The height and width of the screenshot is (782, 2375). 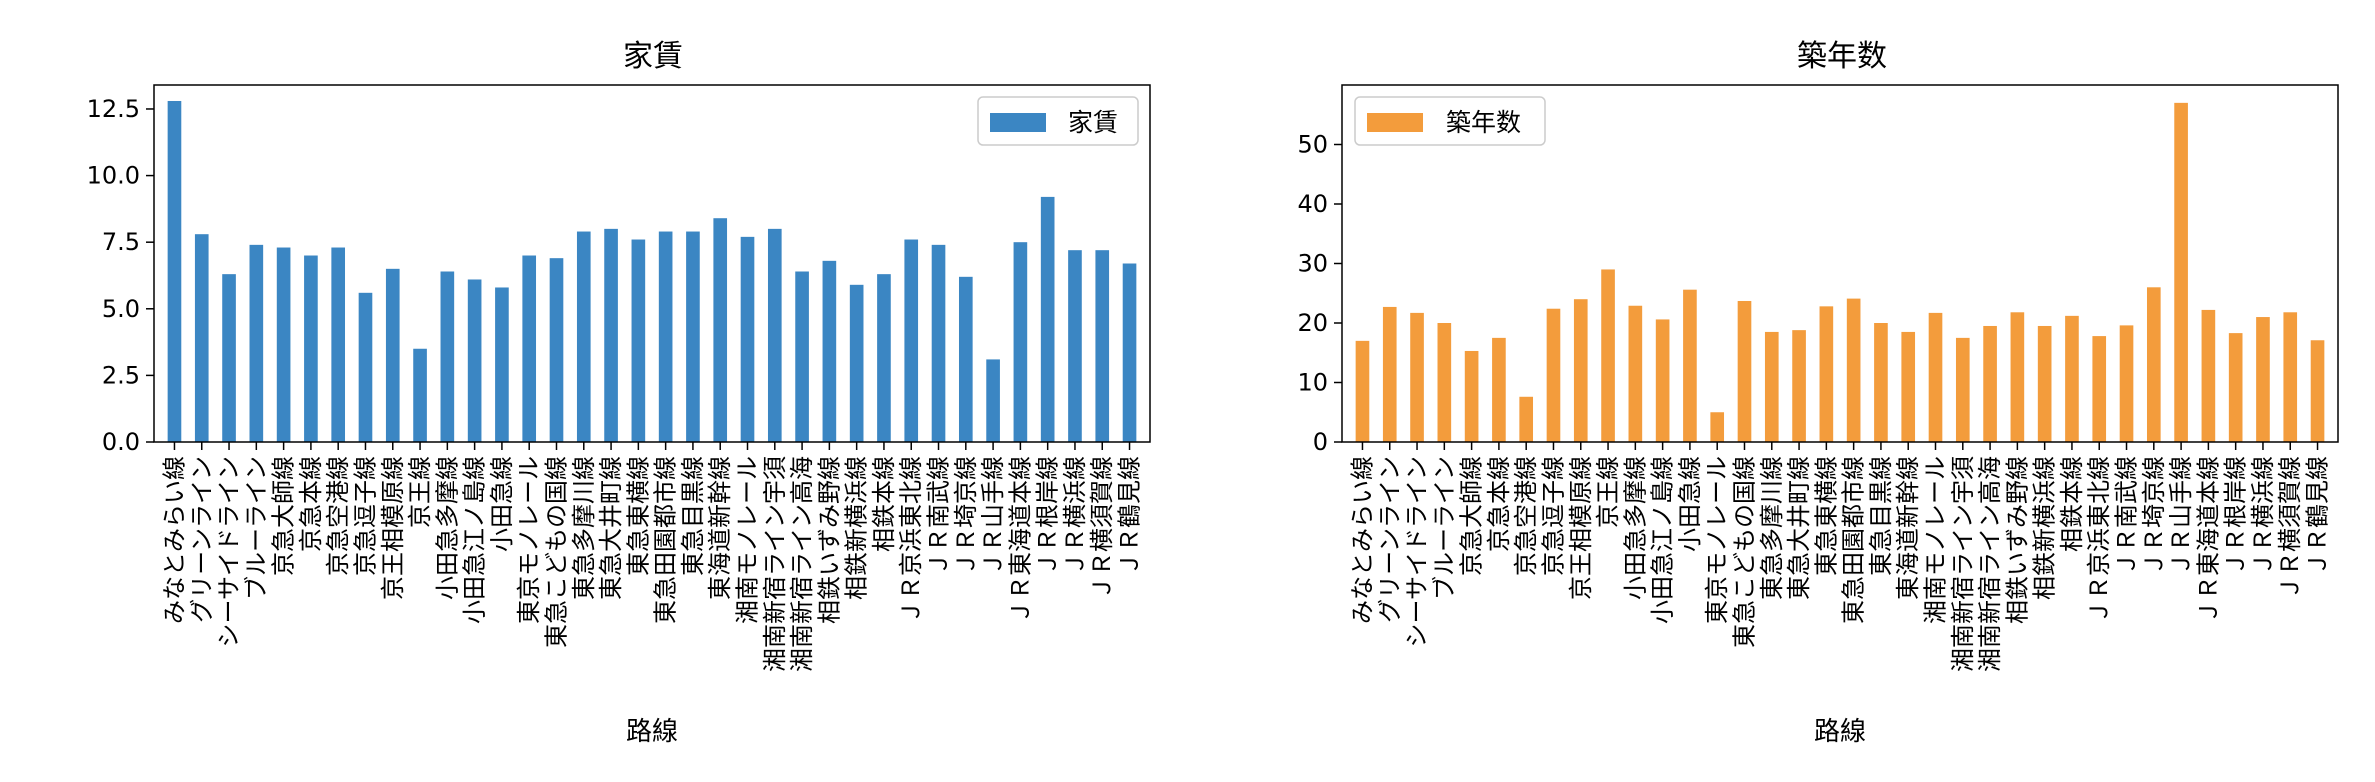 What do you see at coordinates (284, 516) in the screenshot?
I see `rent-x-tick-label: 京急大師線` at bounding box center [284, 516].